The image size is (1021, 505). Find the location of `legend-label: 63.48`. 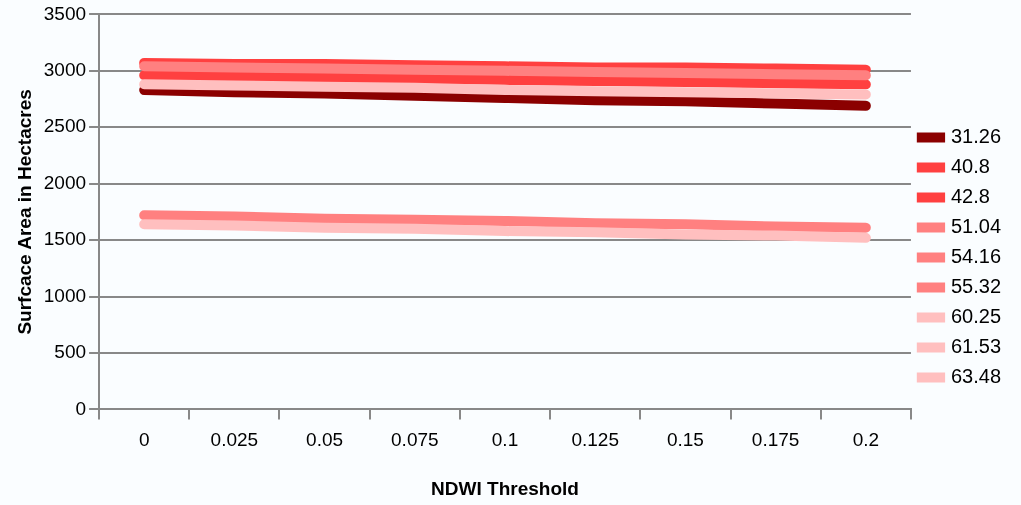

legend-label: 63.48 is located at coordinates (976, 376).